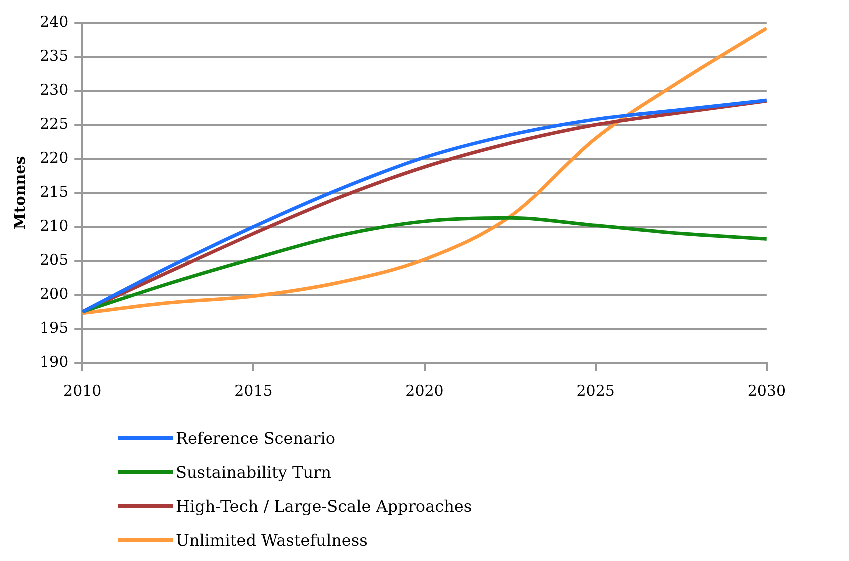  What do you see at coordinates (425, 391) in the screenshot?
I see `x-tick-label: 2020` at bounding box center [425, 391].